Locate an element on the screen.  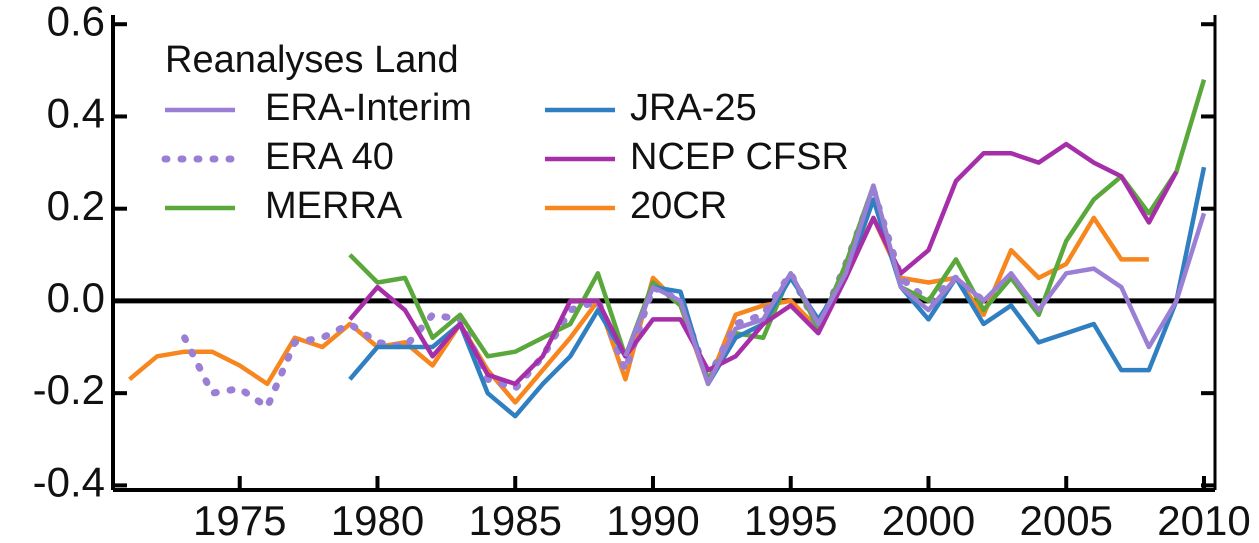
y-tick-label: 0.6 is located at coordinates (76, 22).